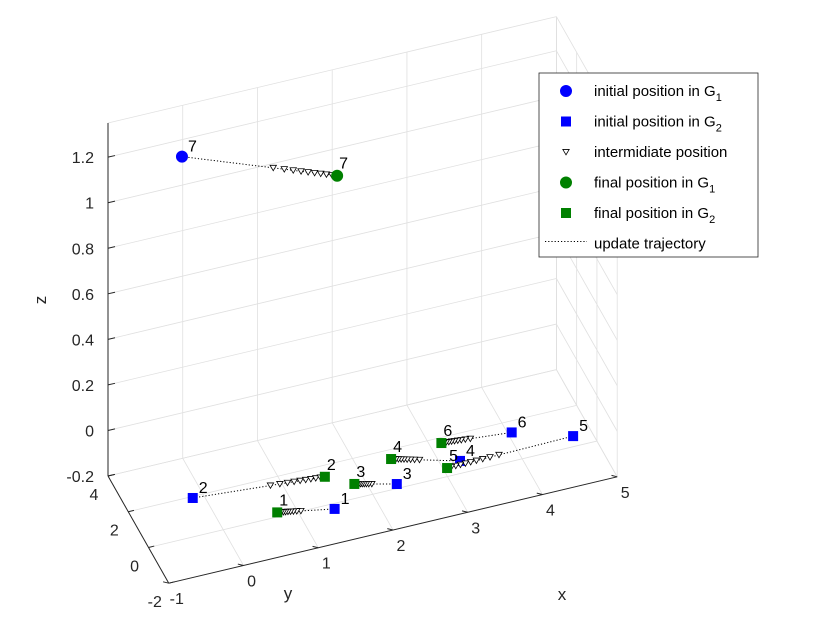 The width and height of the screenshot is (840, 630). Describe the element at coordinates (83, 295) in the screenshot. I see `z-tick-label: 0.6` at that location.